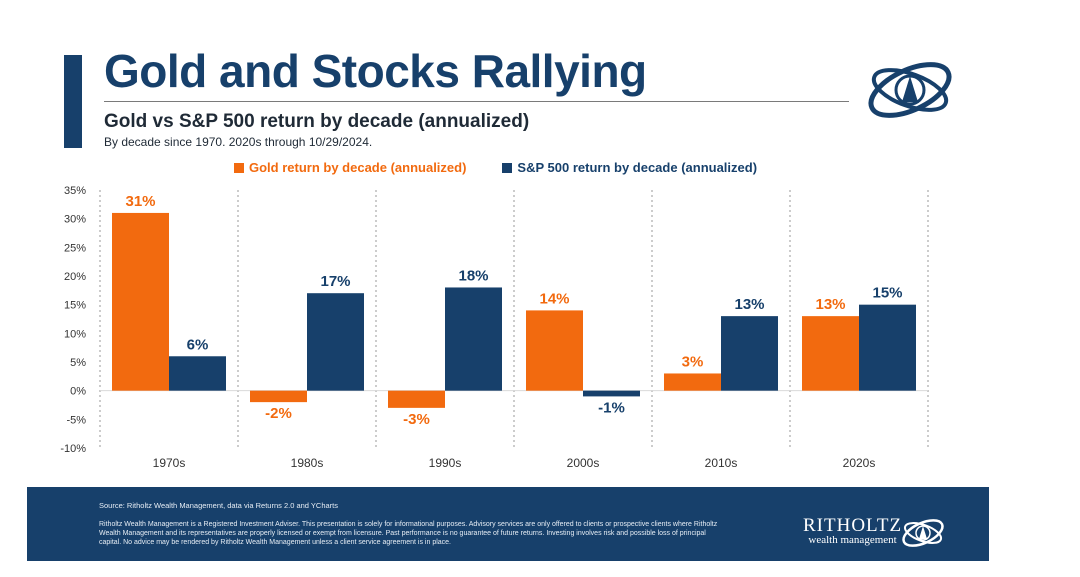 The image size is (1080, 577). What do you see at coordinates (693, 361) in the screenshot?
I see `gold-value-label: 3%` at bounding box center [693, 361].